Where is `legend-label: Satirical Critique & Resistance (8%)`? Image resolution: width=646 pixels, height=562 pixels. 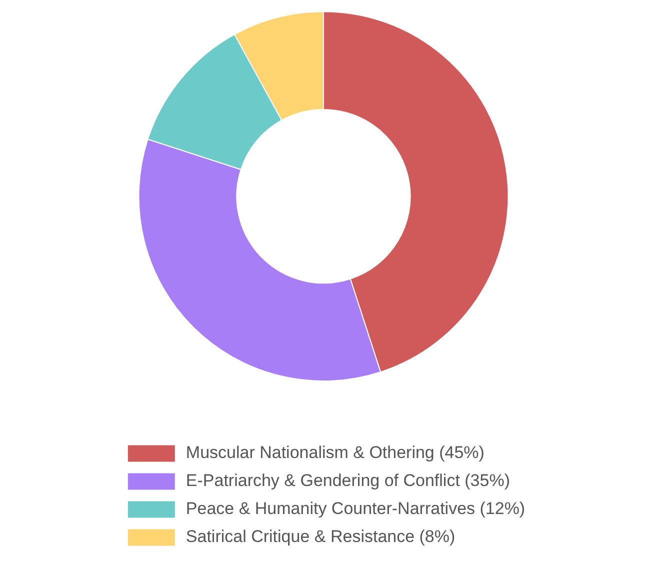
legend-label: Satirical Critique & Resistance (8%) is located at coordinates (321, 537).